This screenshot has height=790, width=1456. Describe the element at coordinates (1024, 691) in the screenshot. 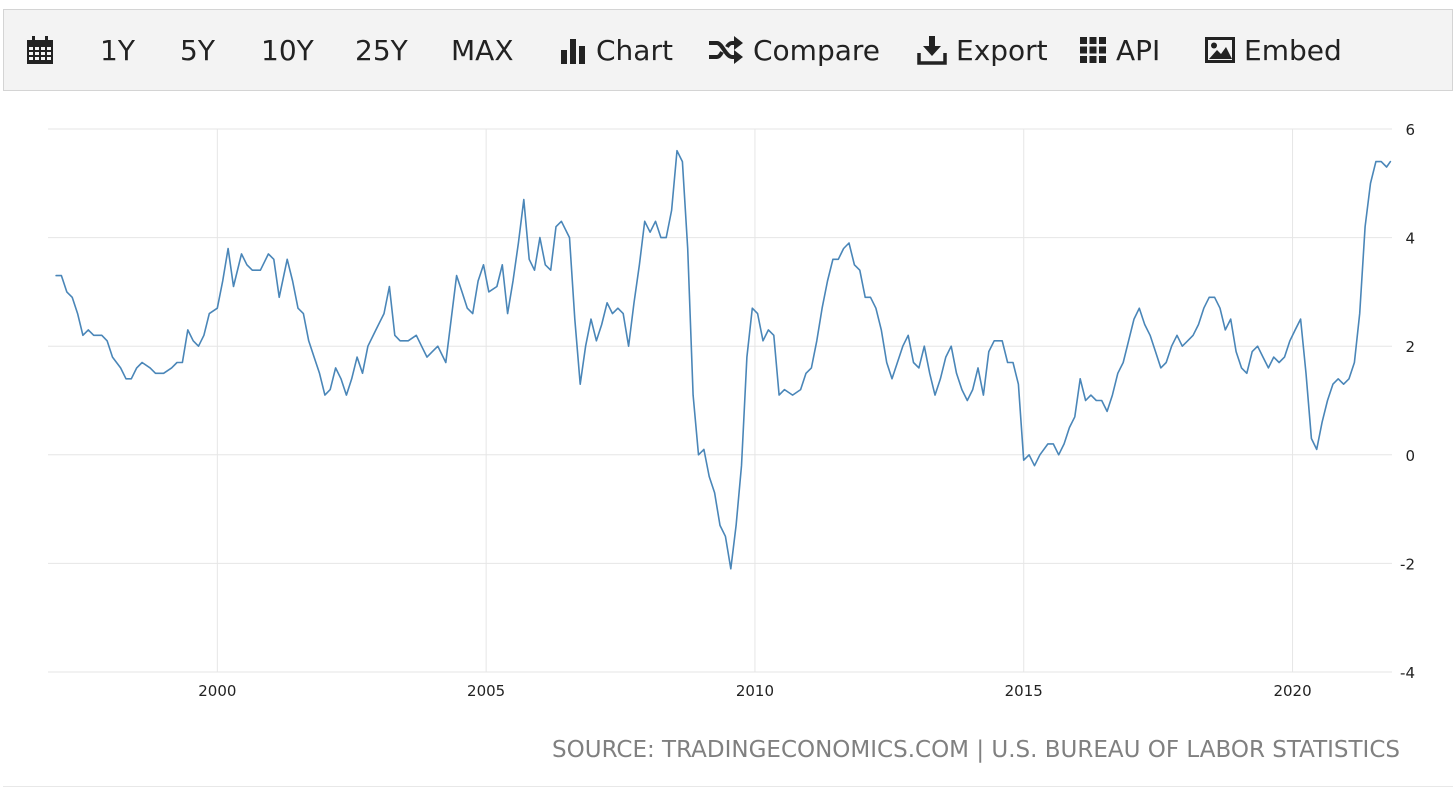

I see `x-tick-label: 2015` at that location.